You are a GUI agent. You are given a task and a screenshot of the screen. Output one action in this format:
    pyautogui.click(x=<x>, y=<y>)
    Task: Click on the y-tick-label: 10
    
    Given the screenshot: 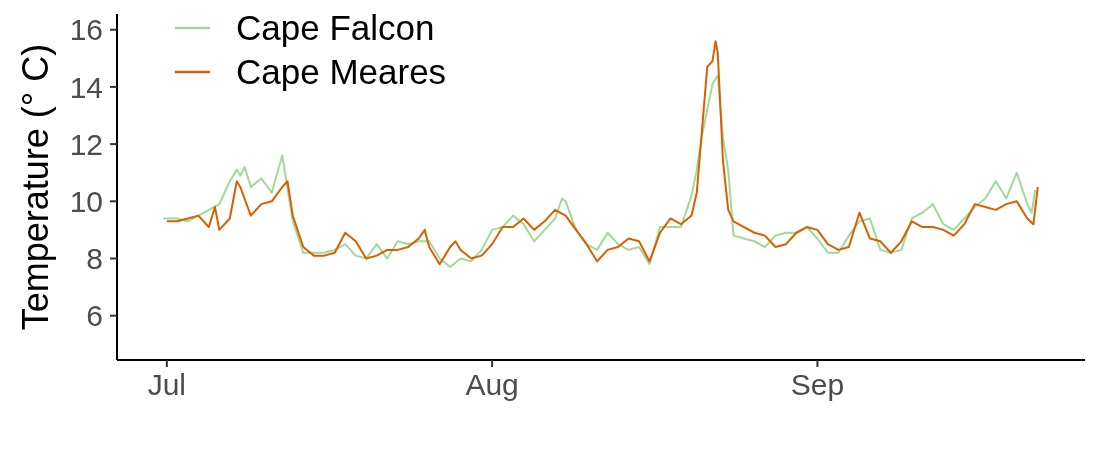 What is the action you would take?
    pyautogui.click(x=86, y=201)
    